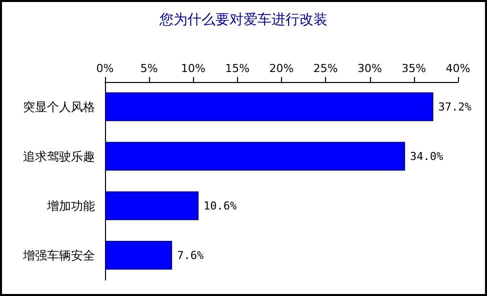 The height and width of the screenshot is (296, 487). Describe the element at coordinates (59, 156) in the screenshot. I see `y-tick-label: 追求驾驶乐趣` at that location.